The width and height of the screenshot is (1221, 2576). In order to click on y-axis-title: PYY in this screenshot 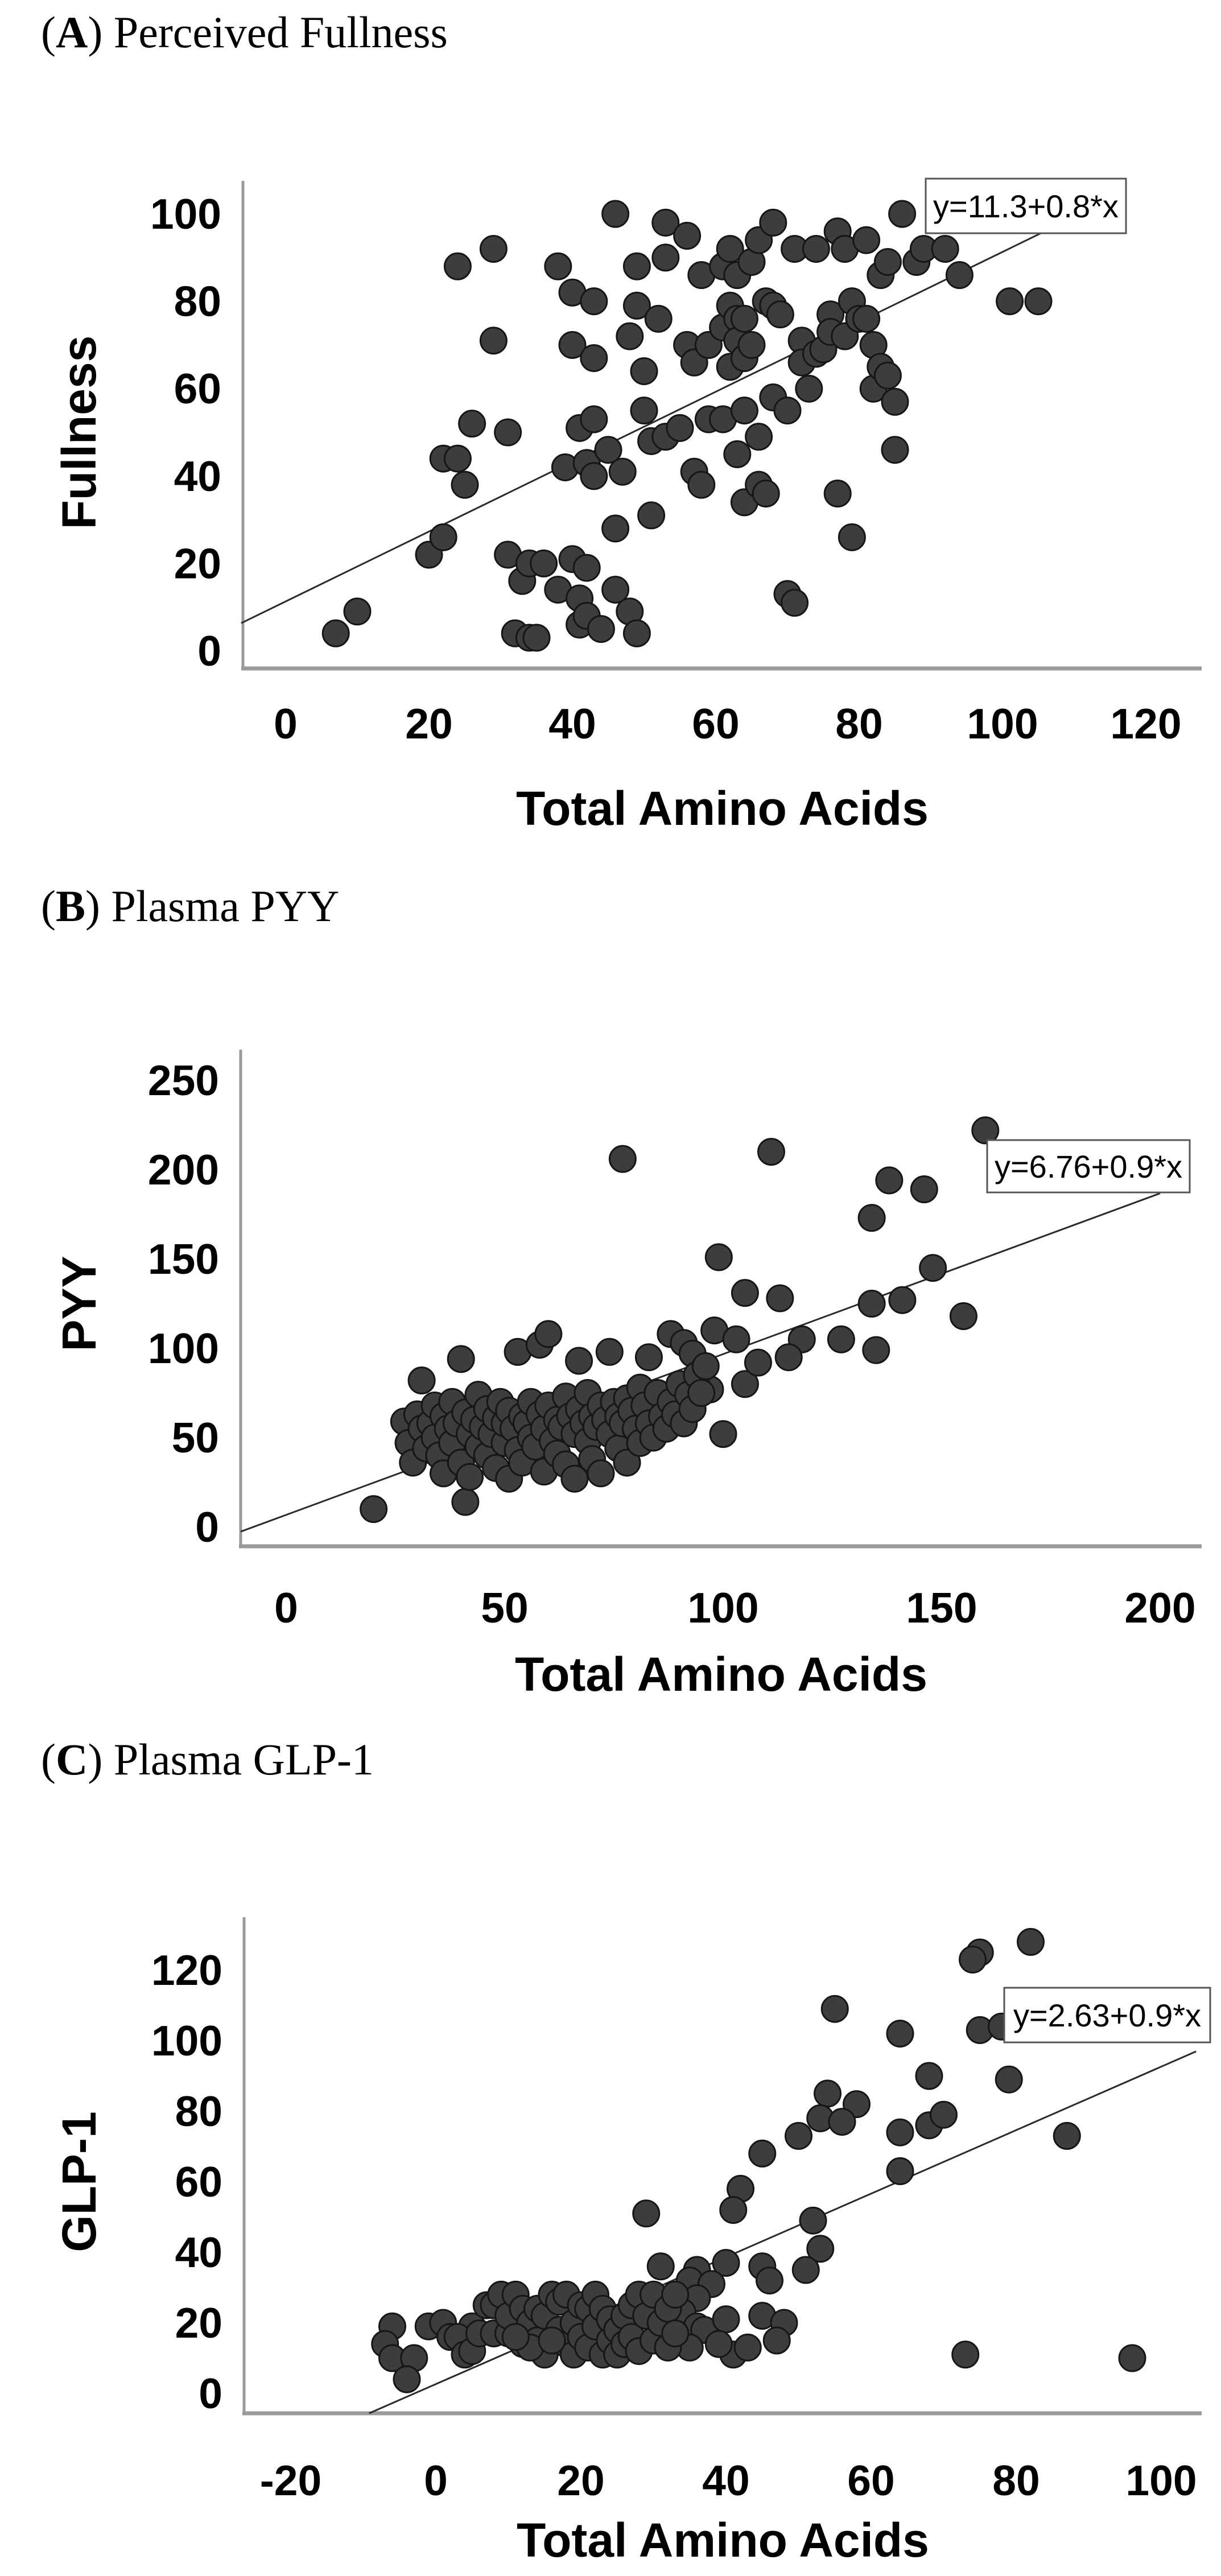, I will do `click(79, 1304)`.